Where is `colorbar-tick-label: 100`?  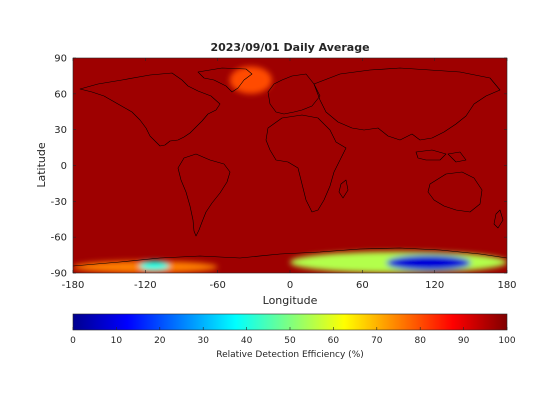
colorbar-tick-label: 100 is located at coordinates (506, 341).